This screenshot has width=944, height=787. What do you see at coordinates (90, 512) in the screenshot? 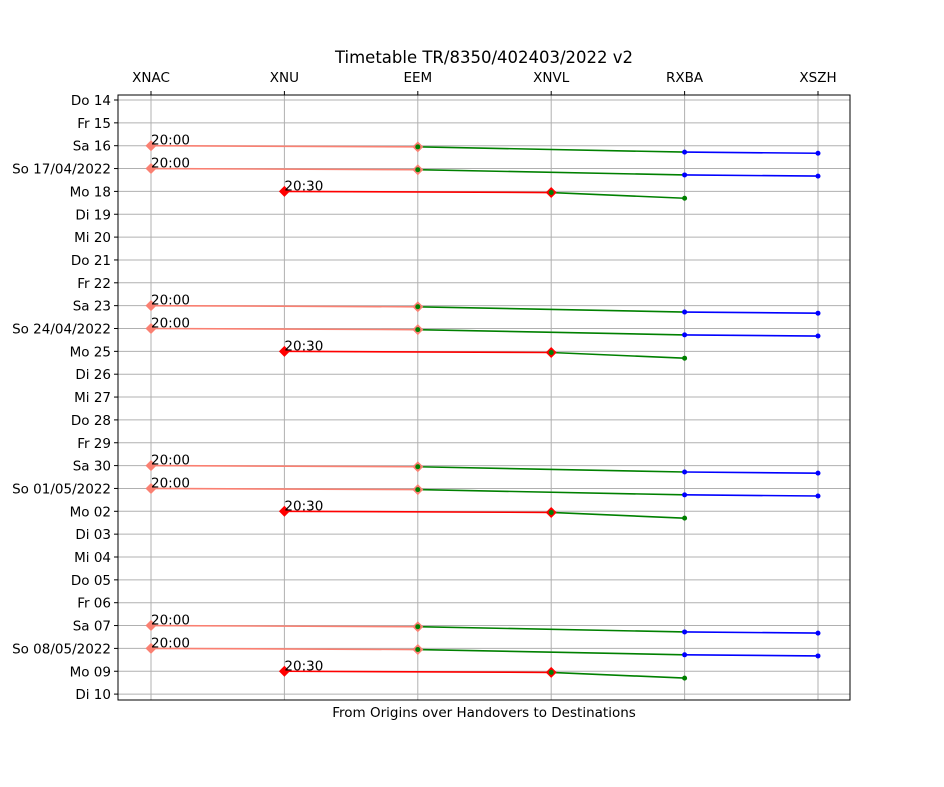
I see `y-tick-label: Mo 02` at bounding box center [90, 512].